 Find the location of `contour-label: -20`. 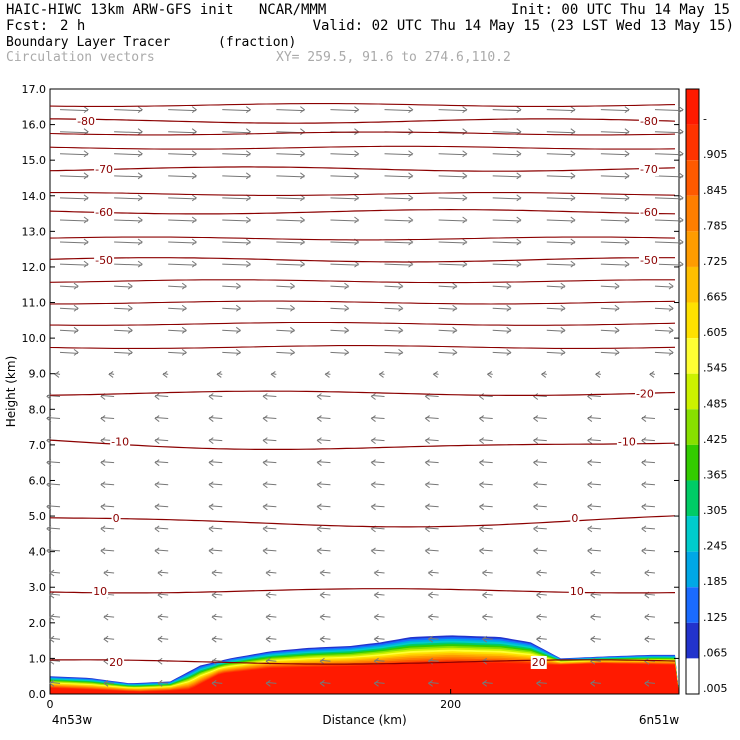

contour-label: -20 is located at coordinates (645, 393).